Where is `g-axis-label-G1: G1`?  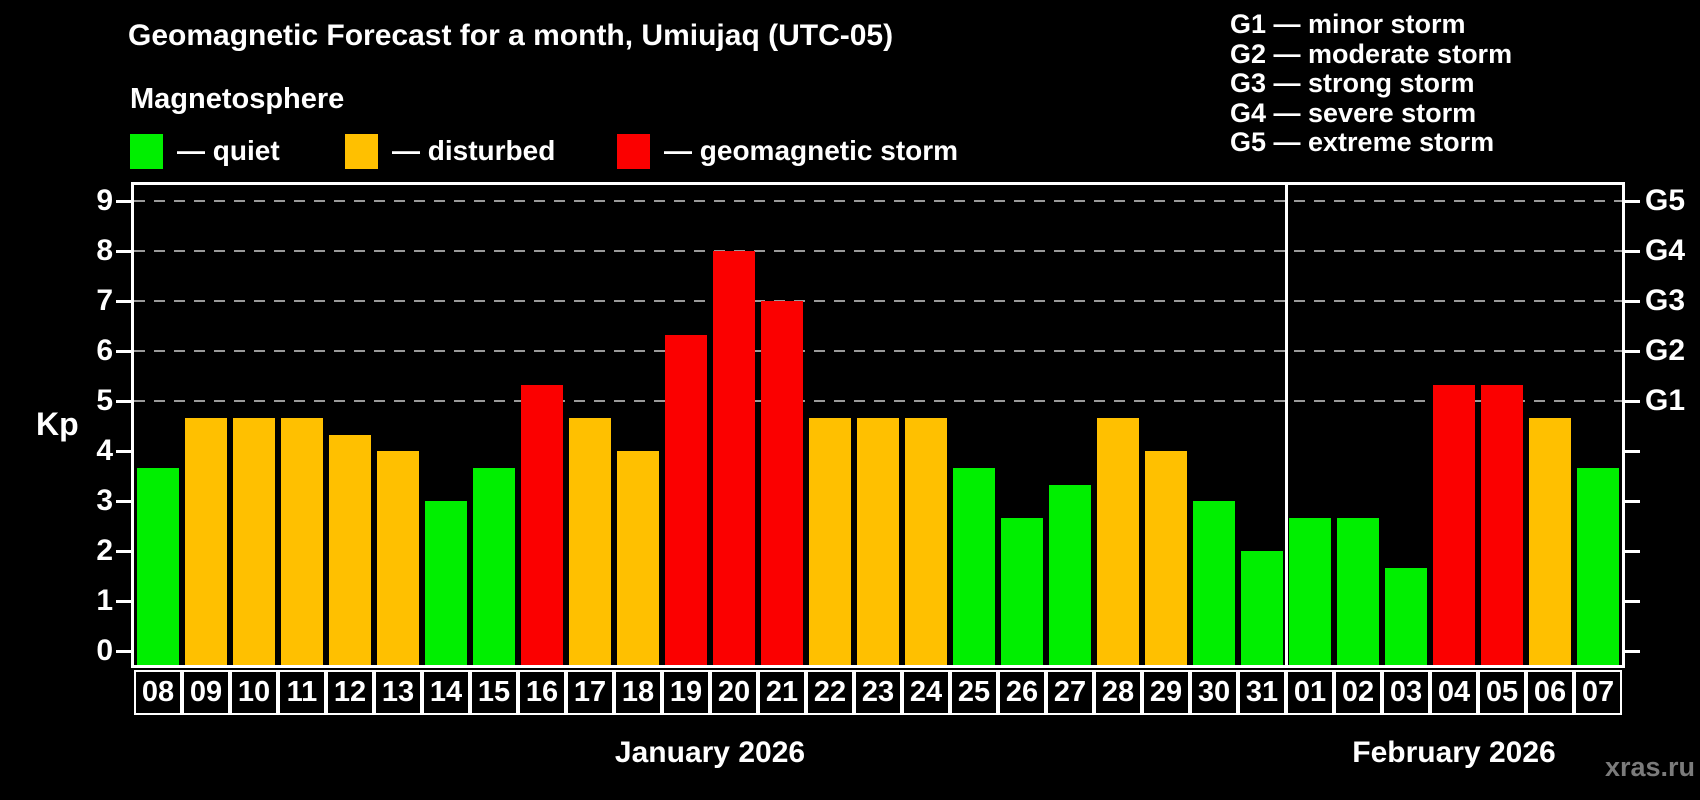 g-axis-label-G1: G1 is located at coordinates (1665, 400).